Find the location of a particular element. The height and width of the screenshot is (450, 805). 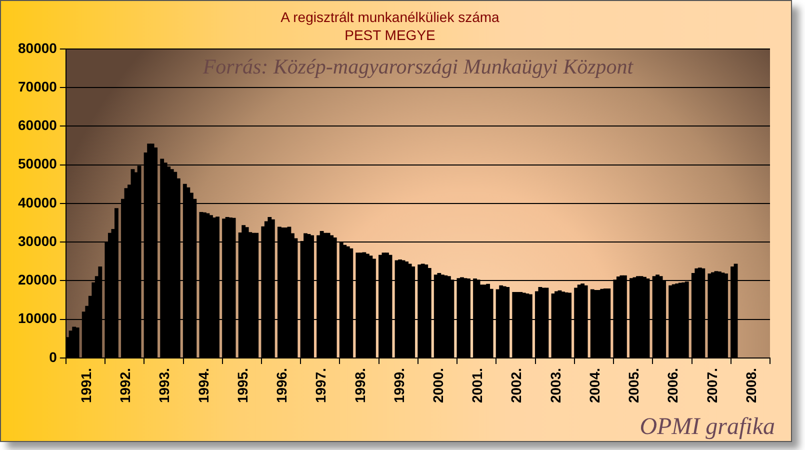

x-tick-label: 1994. is located at coordinates (203, 386).